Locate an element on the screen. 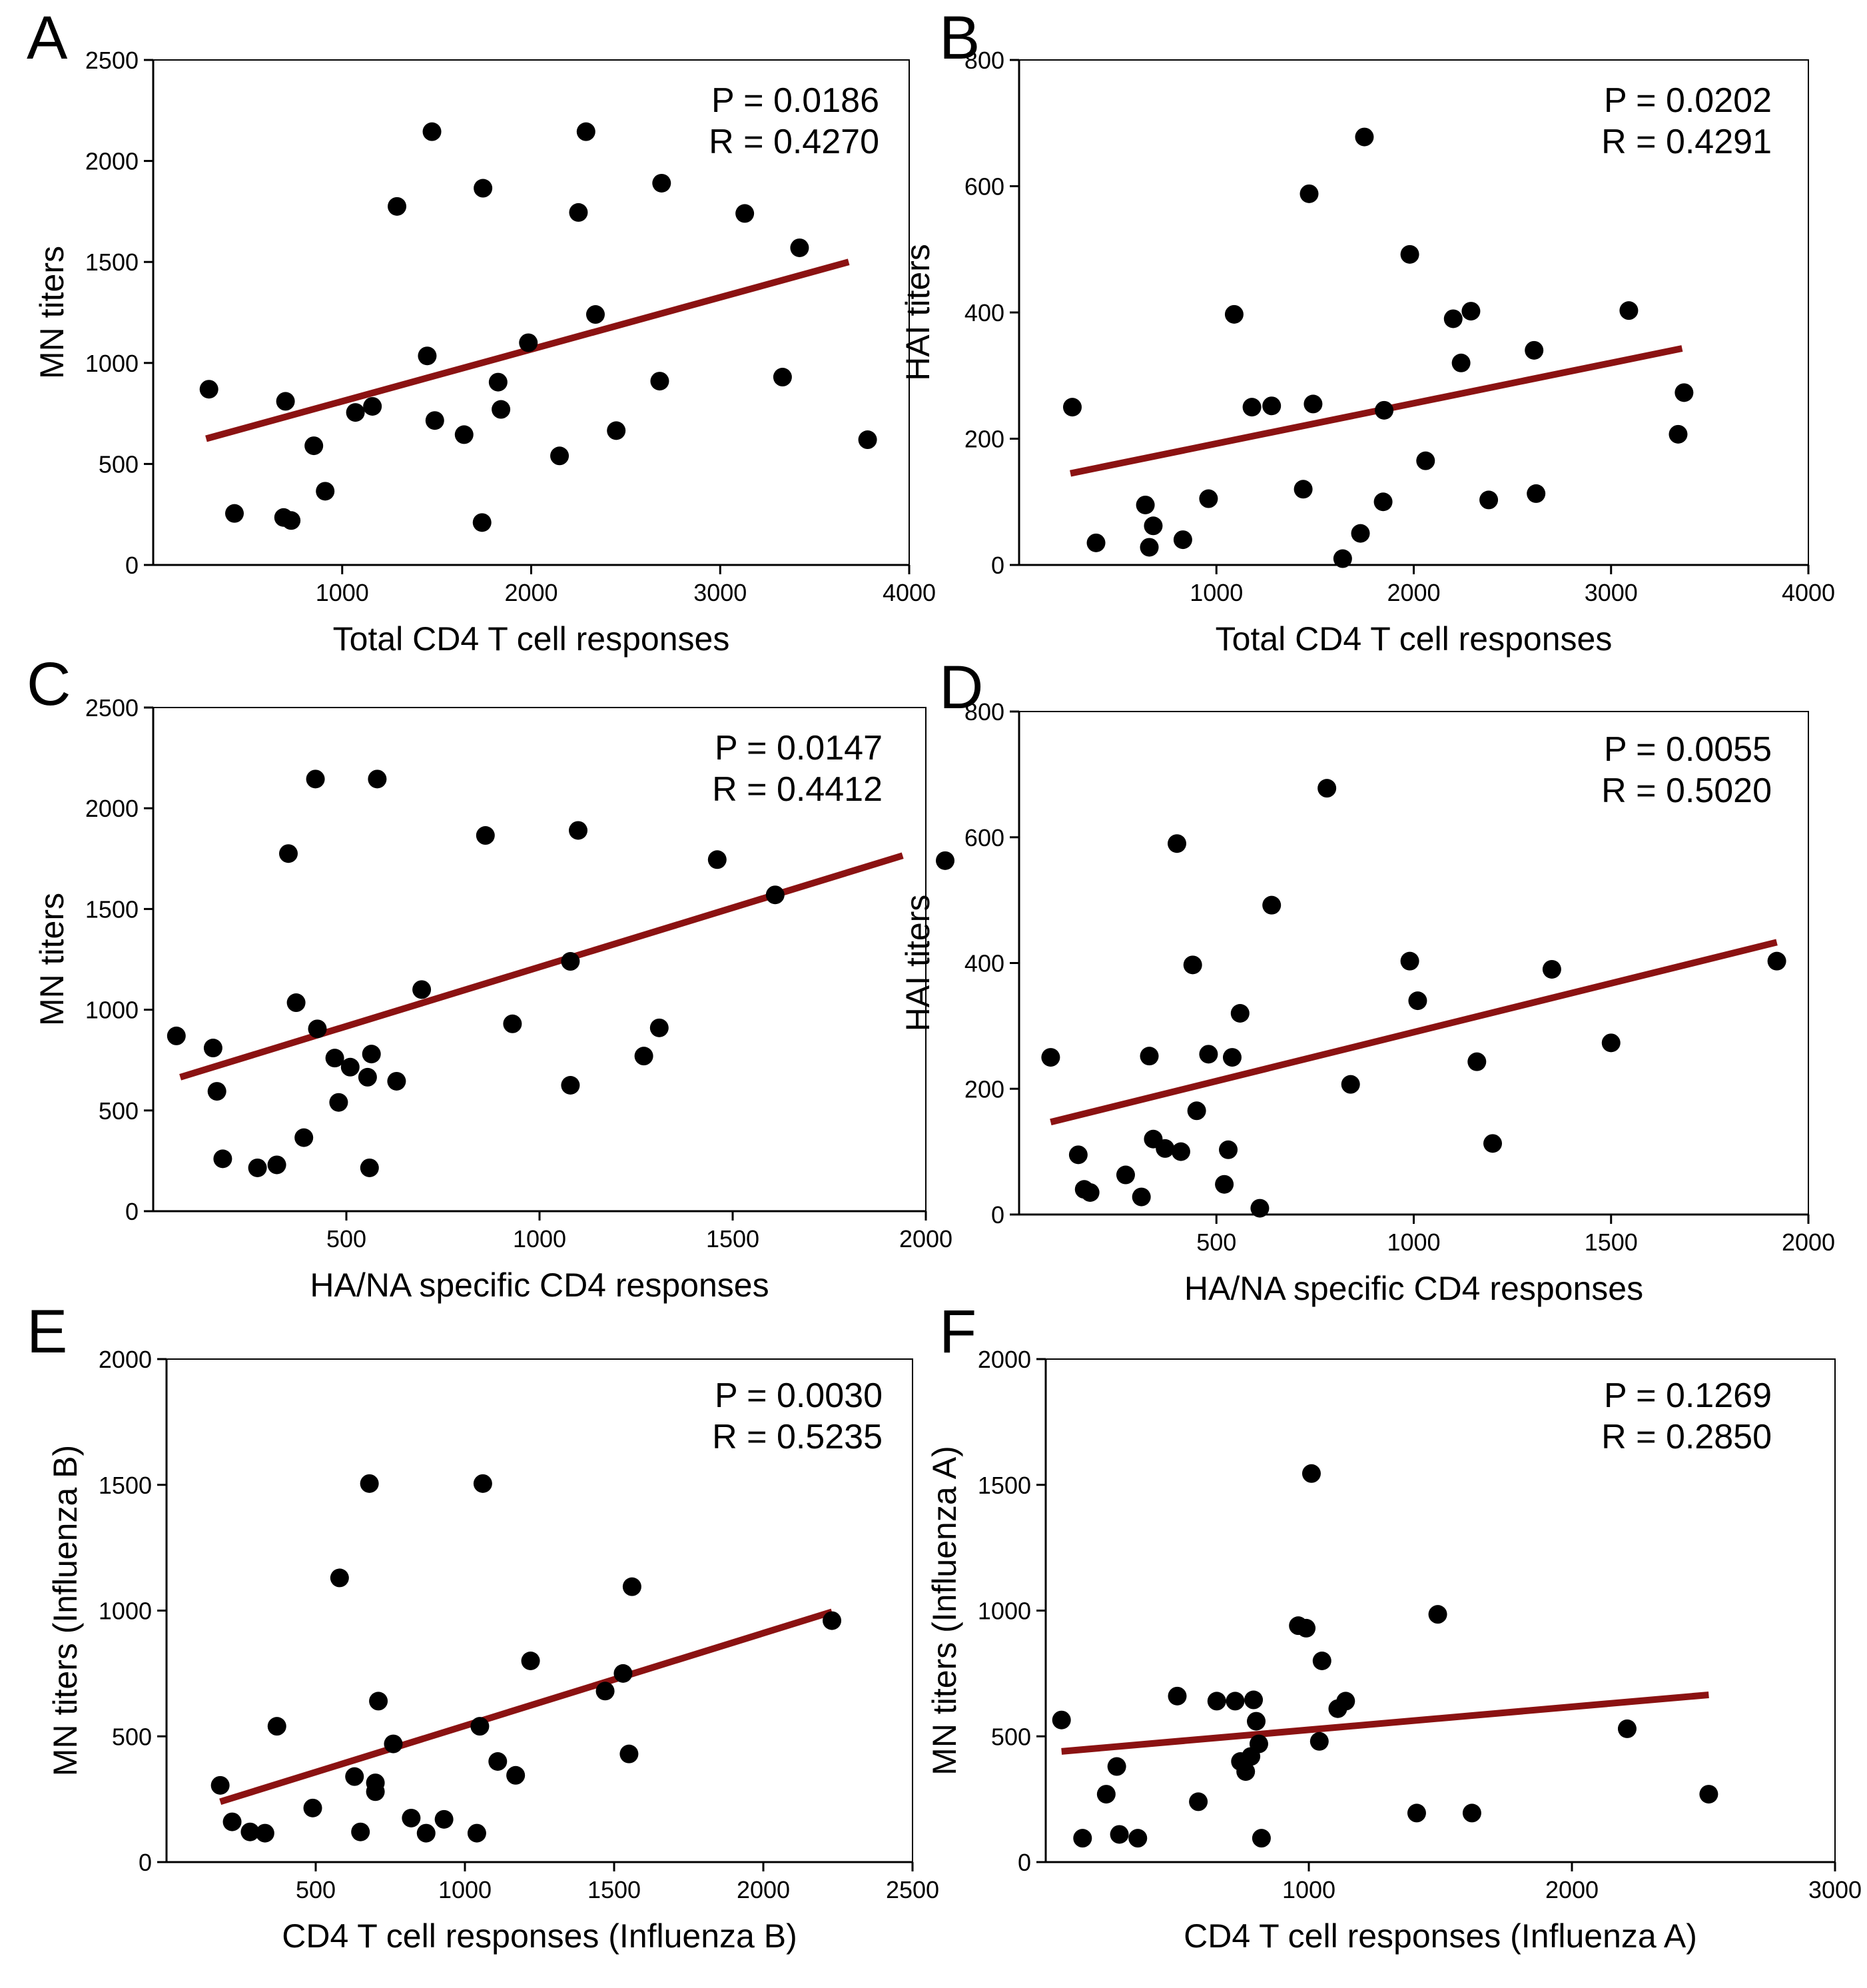 The height and width of the screenshot is (1988, 1867). y-tick-label: 2000 is located at coordinates (112, 161).